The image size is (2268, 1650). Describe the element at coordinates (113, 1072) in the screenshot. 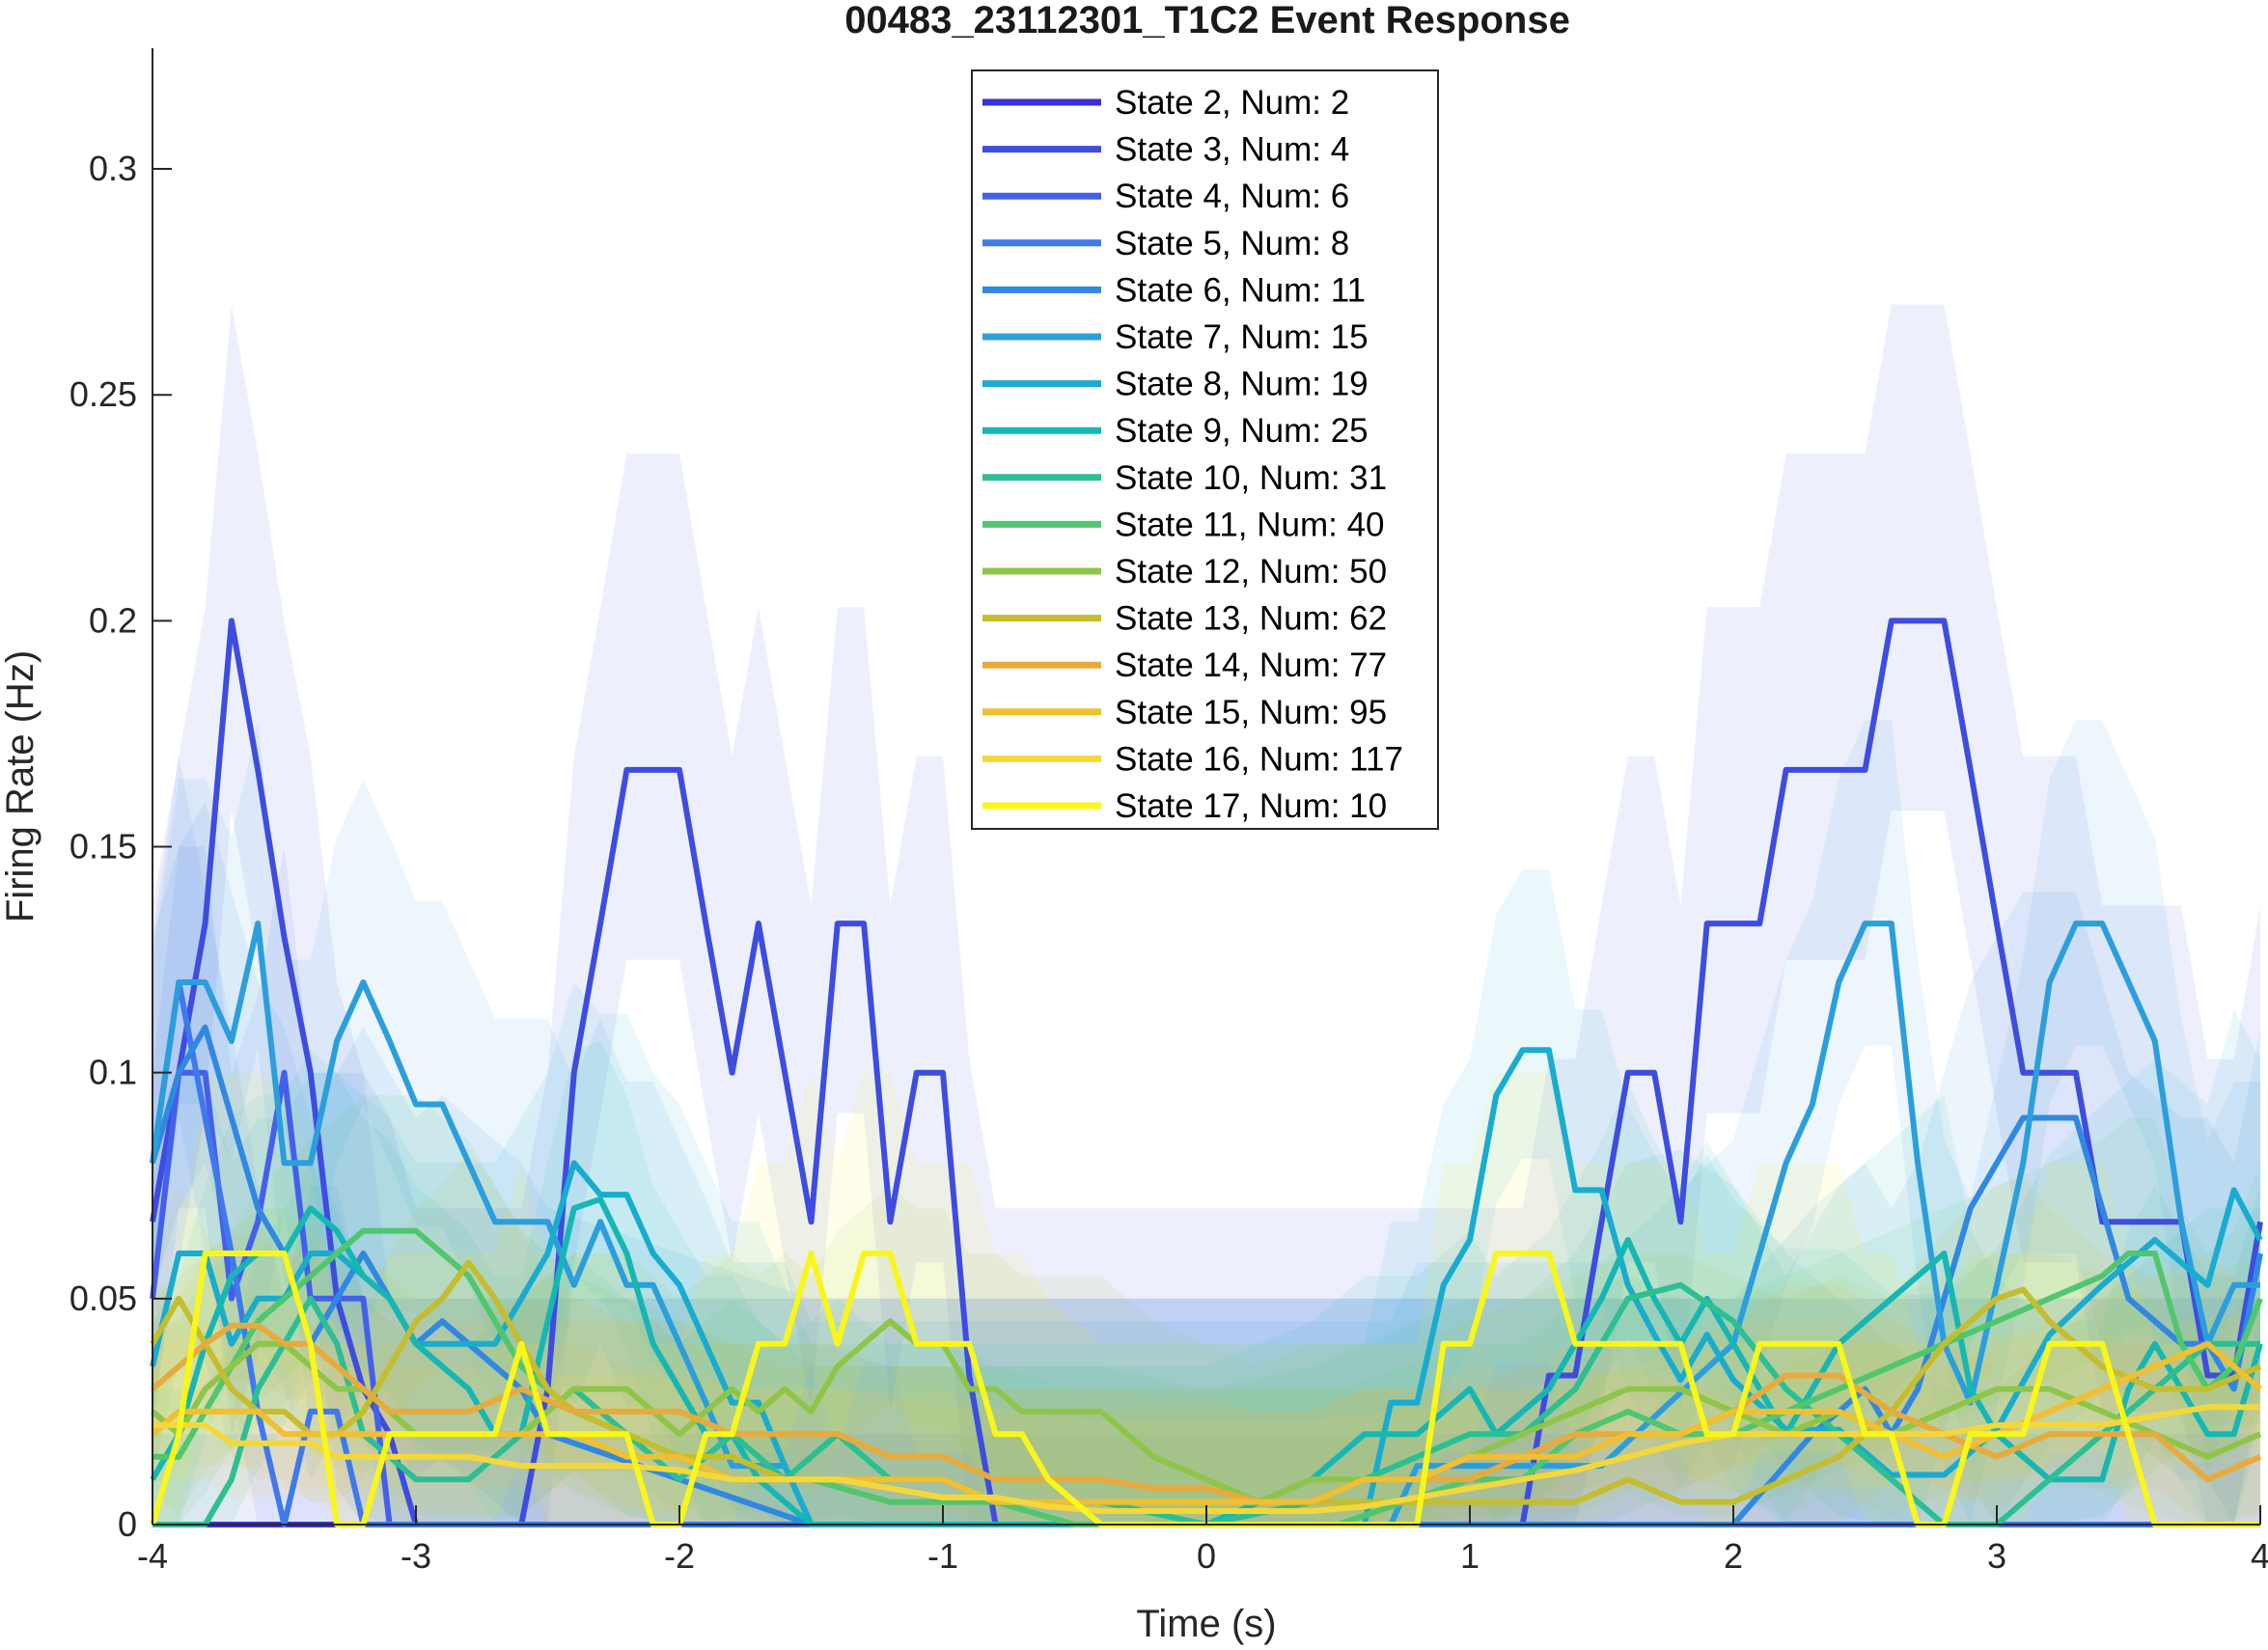

I see `y-tick-label: 0.1` at that location.